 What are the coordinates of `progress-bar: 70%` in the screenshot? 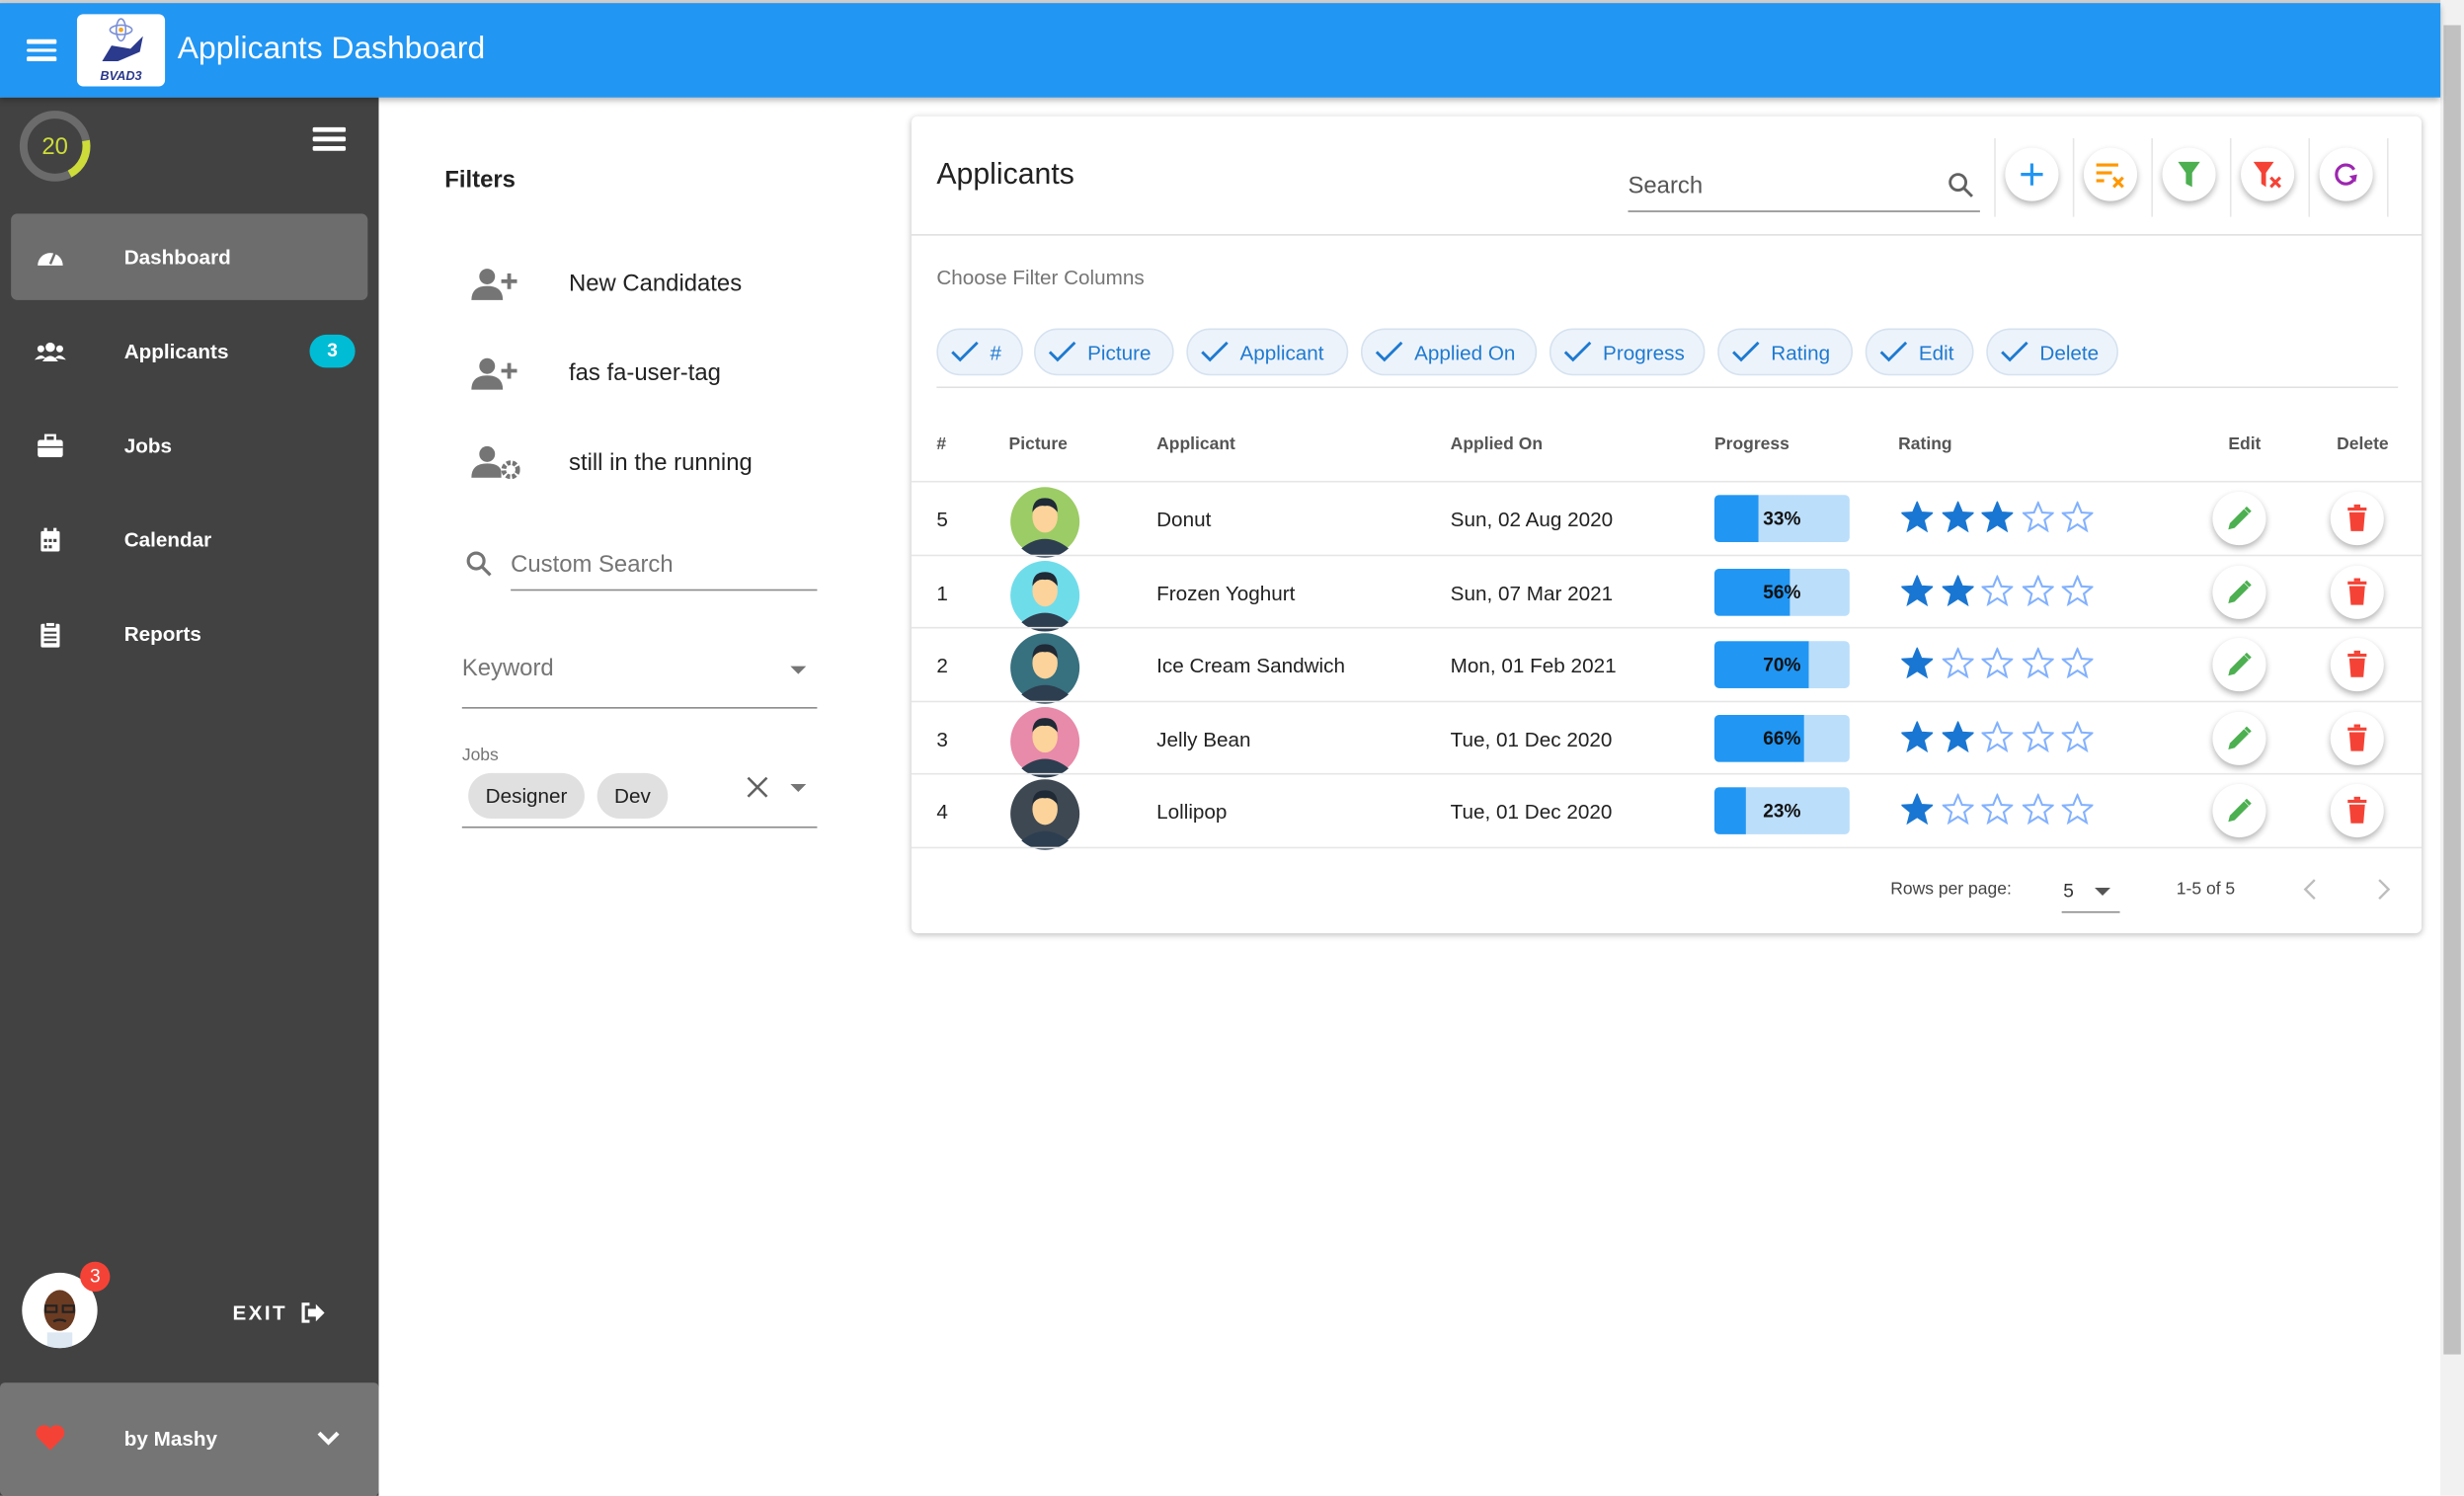 It's located at (1781, 665).